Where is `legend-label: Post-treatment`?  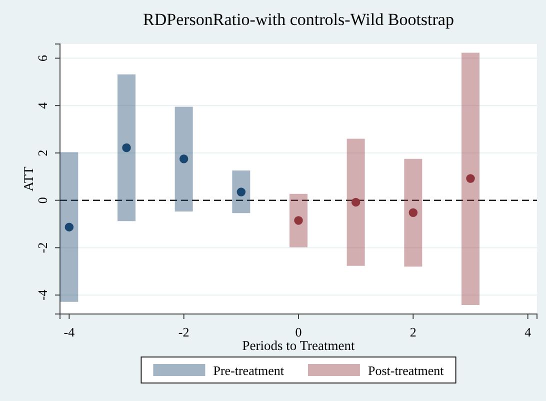
legend-label: Post-treatment is located at coordinates (406, 370).